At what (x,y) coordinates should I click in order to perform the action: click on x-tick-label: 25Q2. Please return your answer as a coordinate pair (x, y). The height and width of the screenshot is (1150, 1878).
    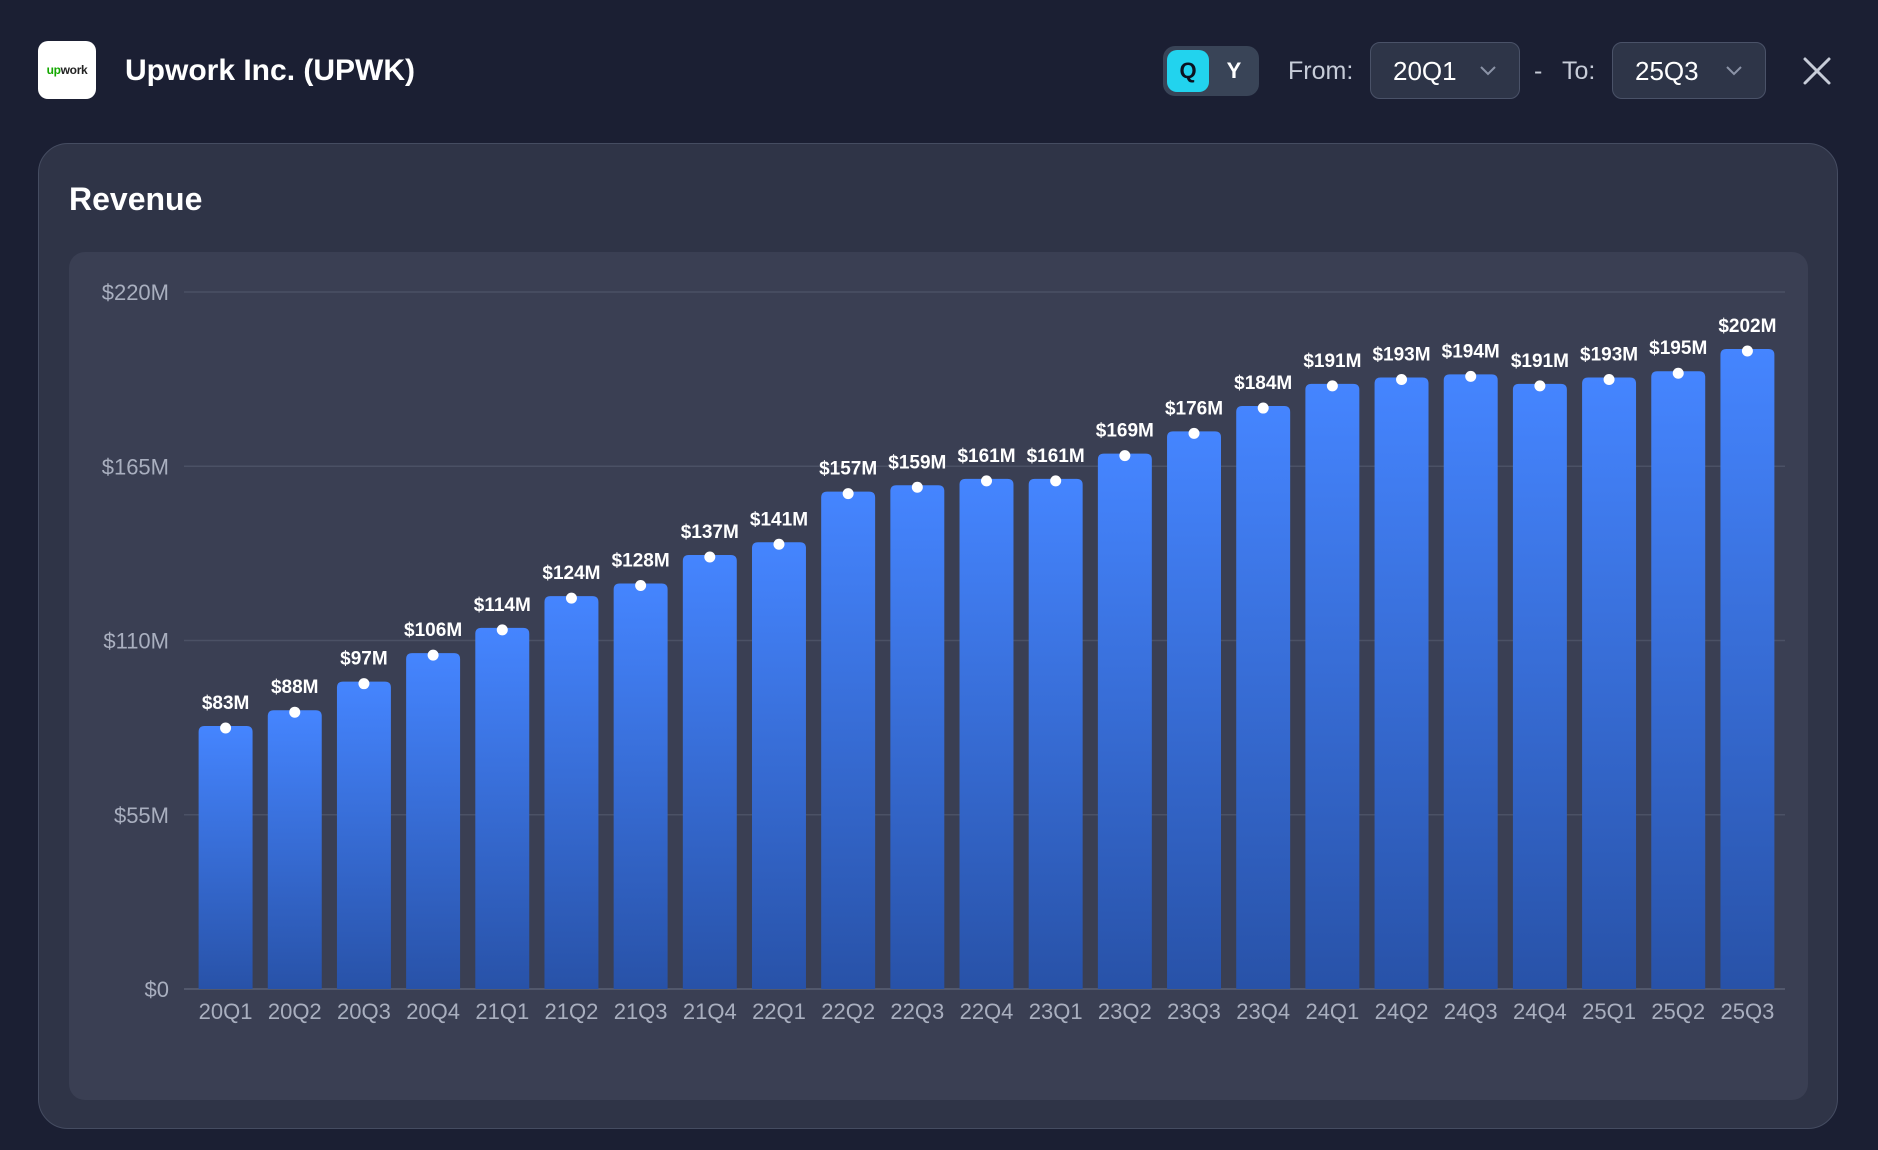
    Looking at the image, I should click on (1678, 1011).